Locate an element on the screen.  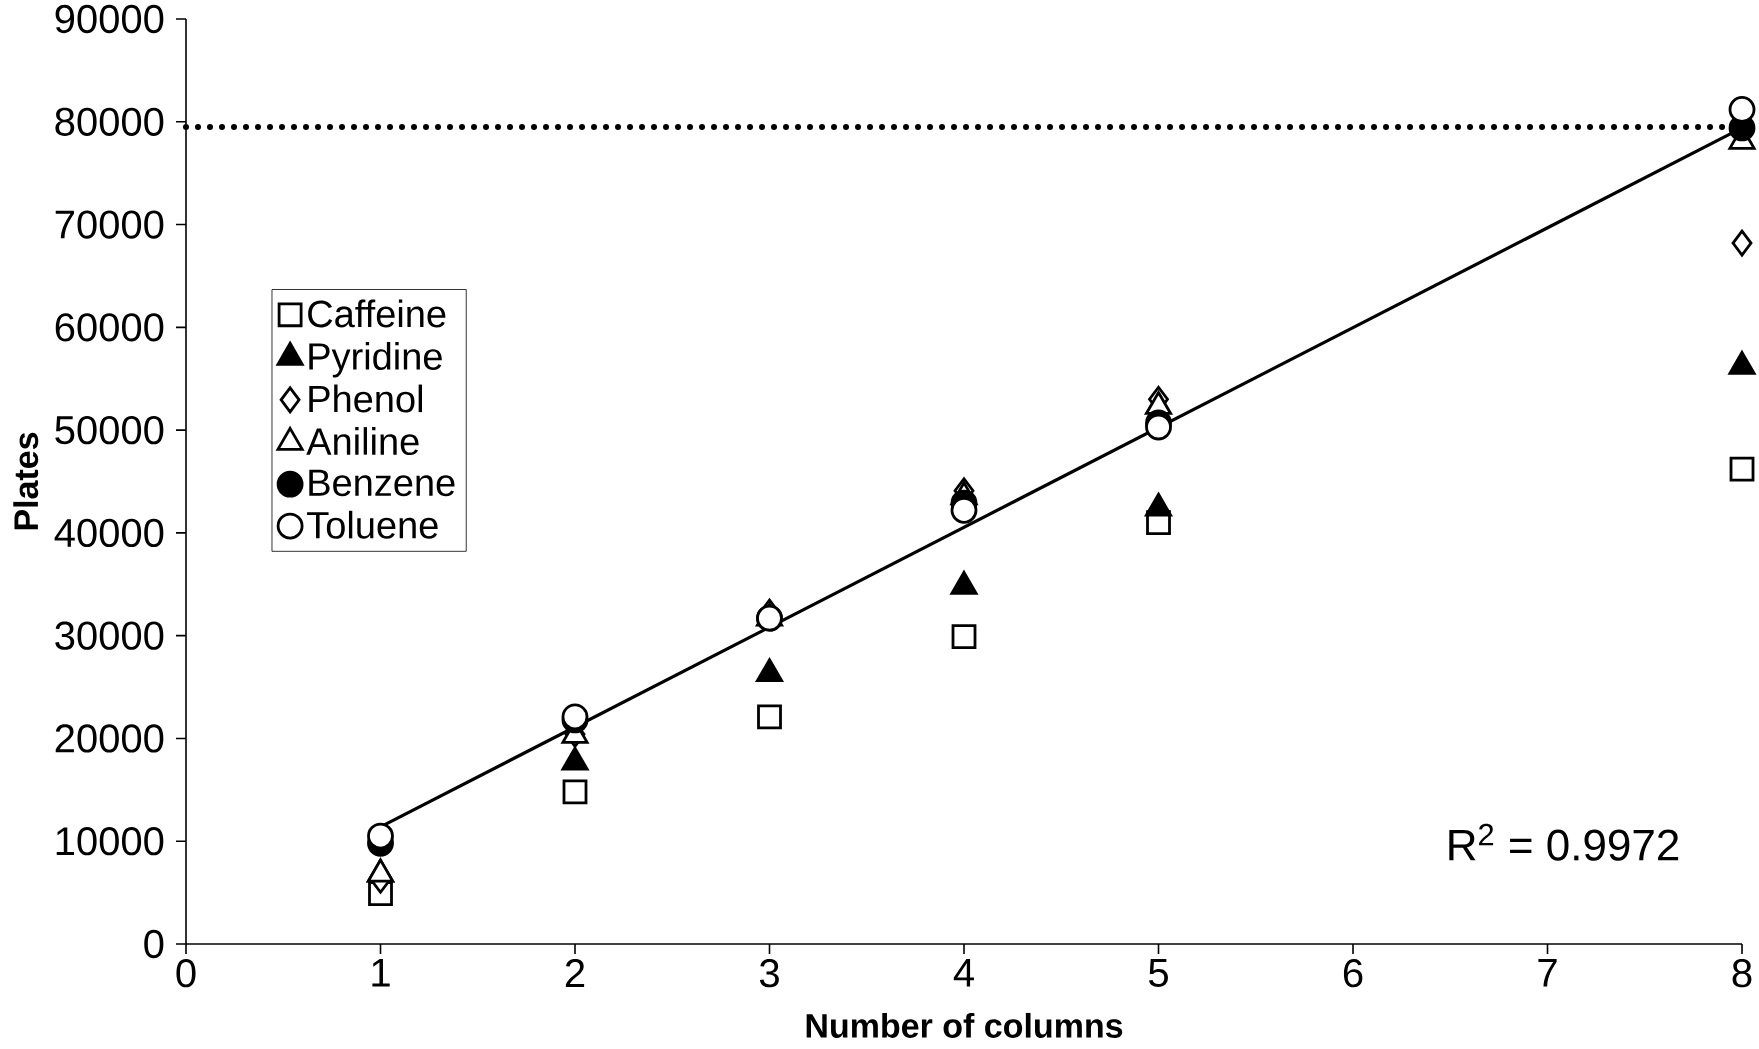
x-tick-label: 3 is located at coordinates (769, 973).